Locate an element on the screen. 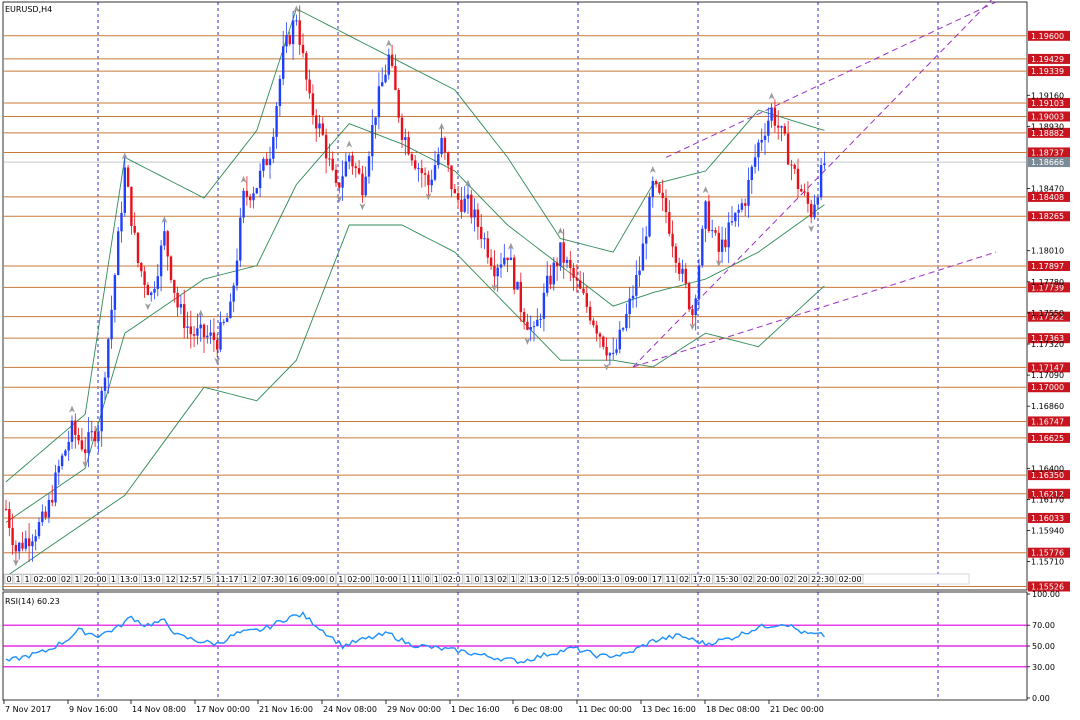  time-tick-label: 9 Nov 16:00 is located at coordinates (93, 709).